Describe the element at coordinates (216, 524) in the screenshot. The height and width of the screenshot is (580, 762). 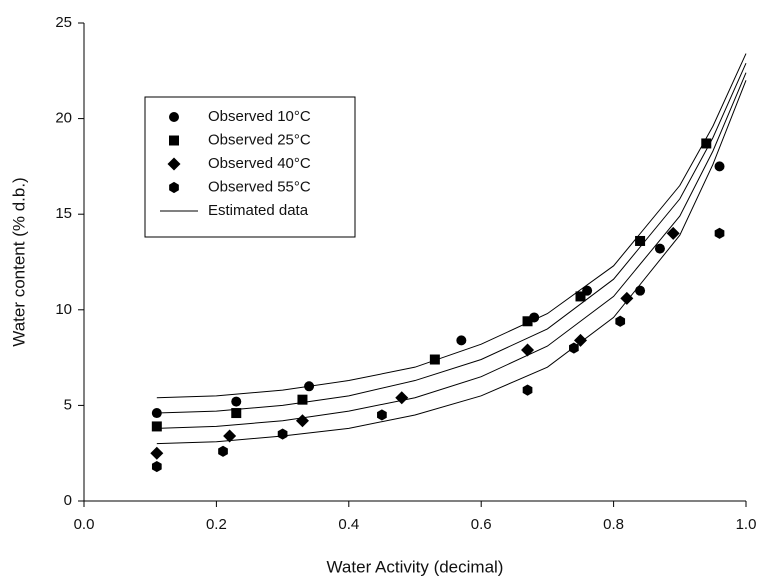
I see `x-tick-label: 0.2` at that location.